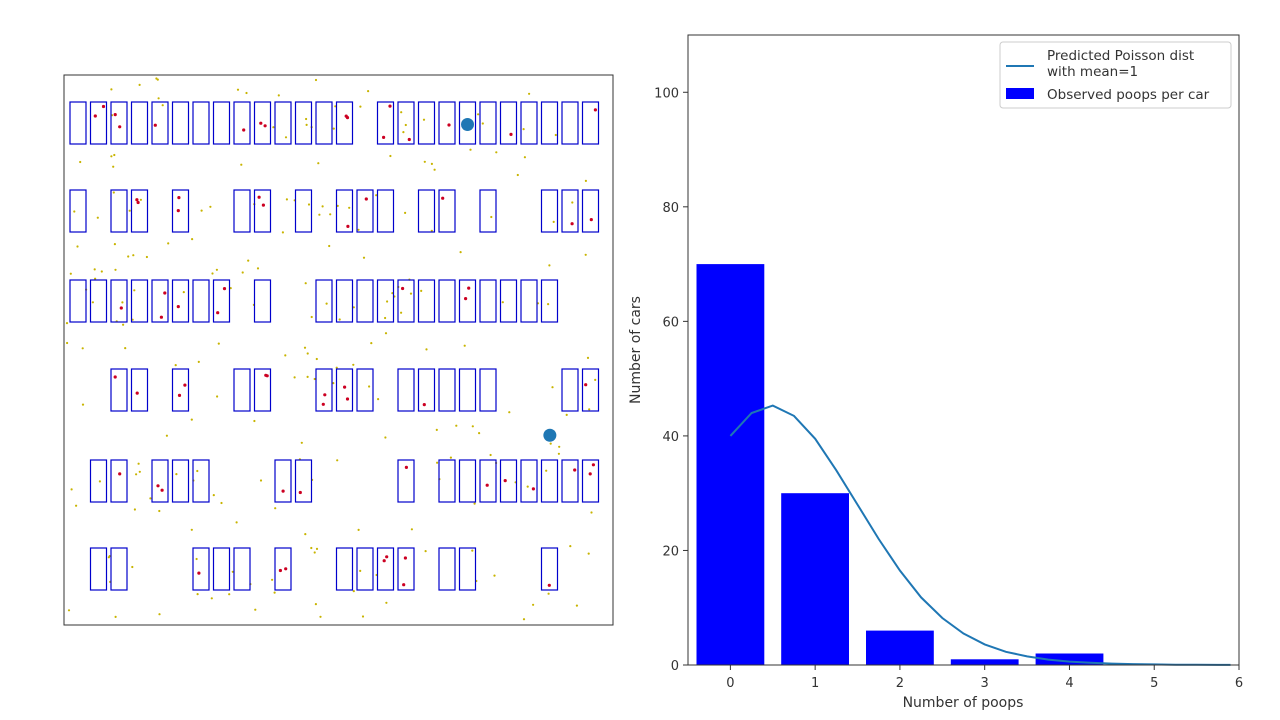 This screenshot has width=1280, height=720. What do you see at coordinates (730, 683) in the screenshot?
I see `x-tick-label: 0` at bounding box center [730, 683].